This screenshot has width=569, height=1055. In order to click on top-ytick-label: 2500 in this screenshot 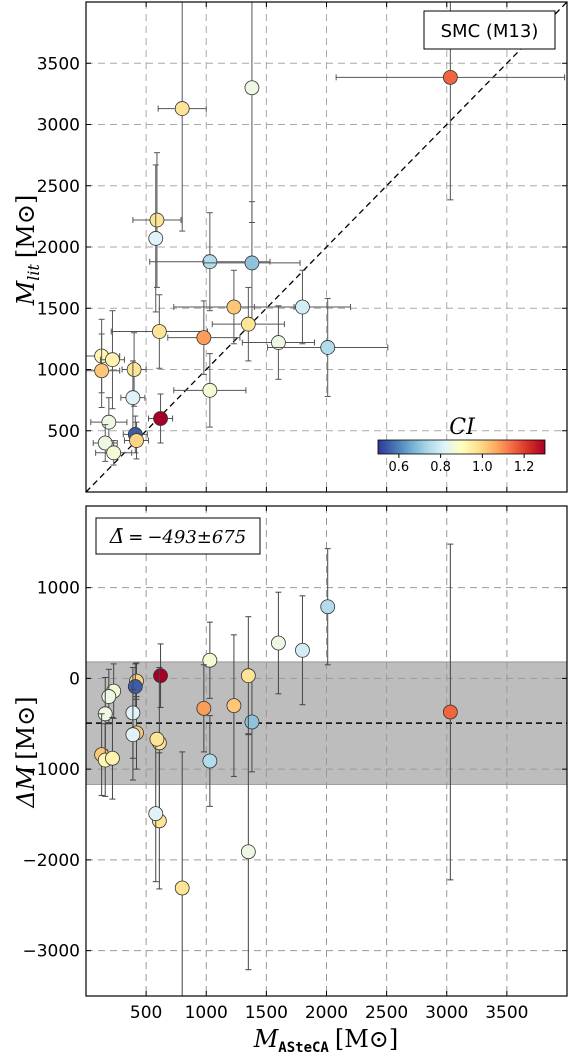, I will do `click(58, 187)`.